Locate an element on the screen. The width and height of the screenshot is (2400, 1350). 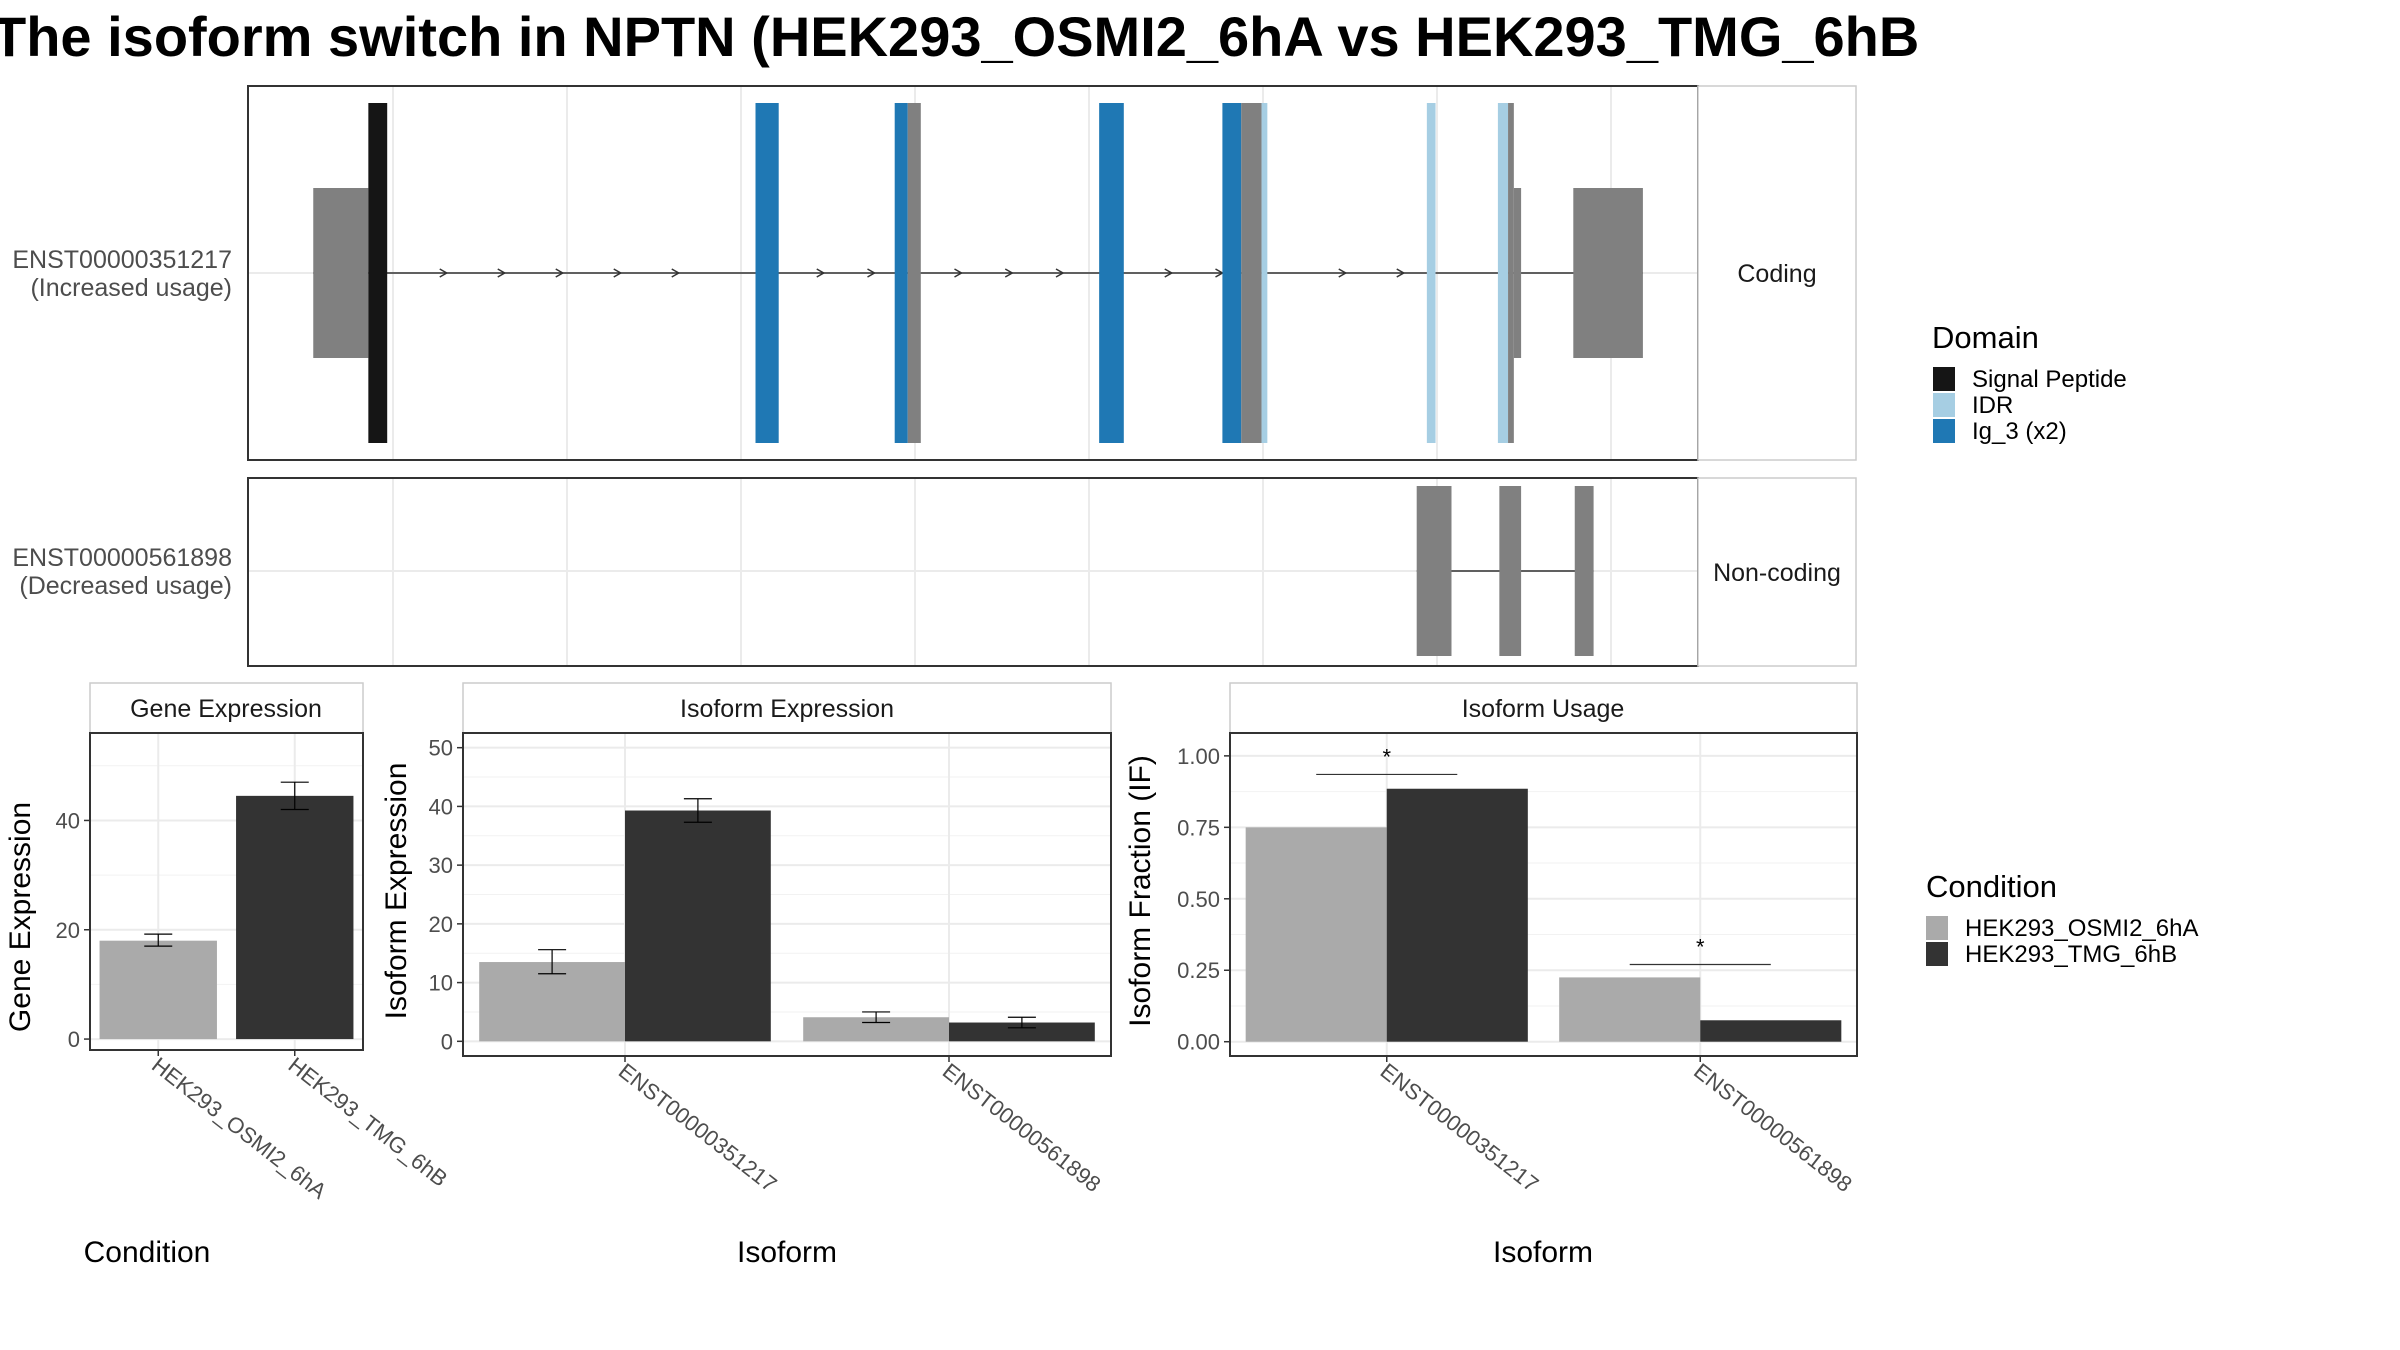
strip-label-noncoding: Non-coding is located at coordinates (1777, 573).